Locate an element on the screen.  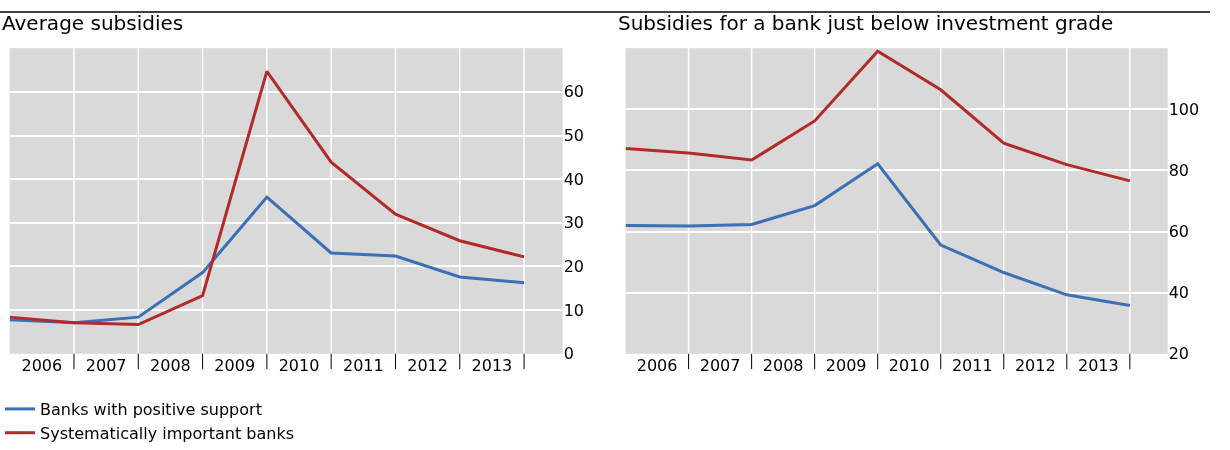
y-tick-label: 30 is located at coordinates (574, 223).